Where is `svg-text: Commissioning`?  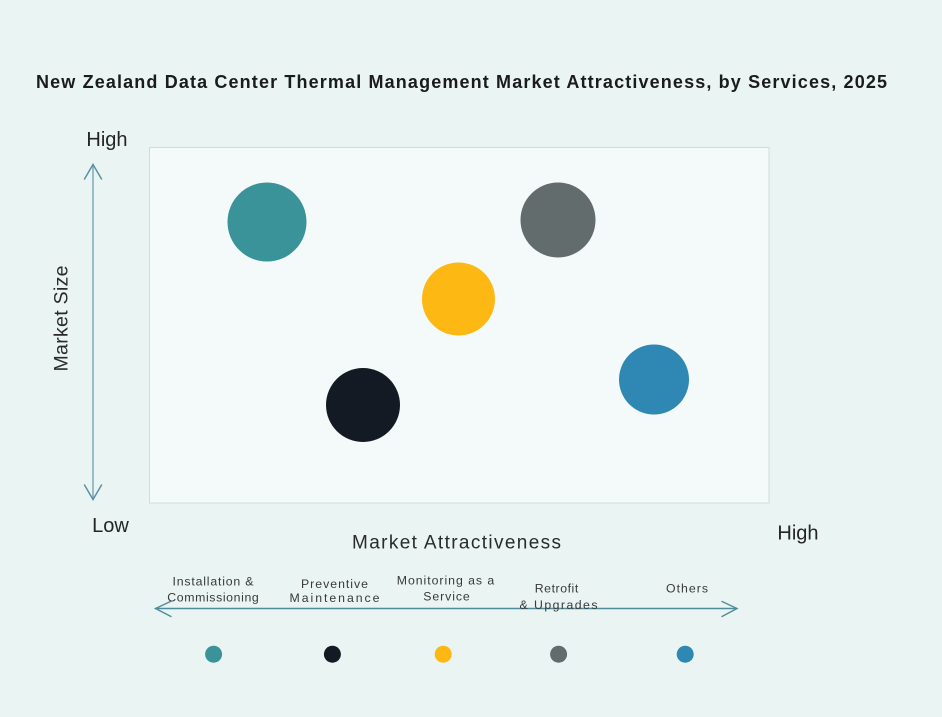 svg-text: Commissioning is located at coordinates (213, 598).